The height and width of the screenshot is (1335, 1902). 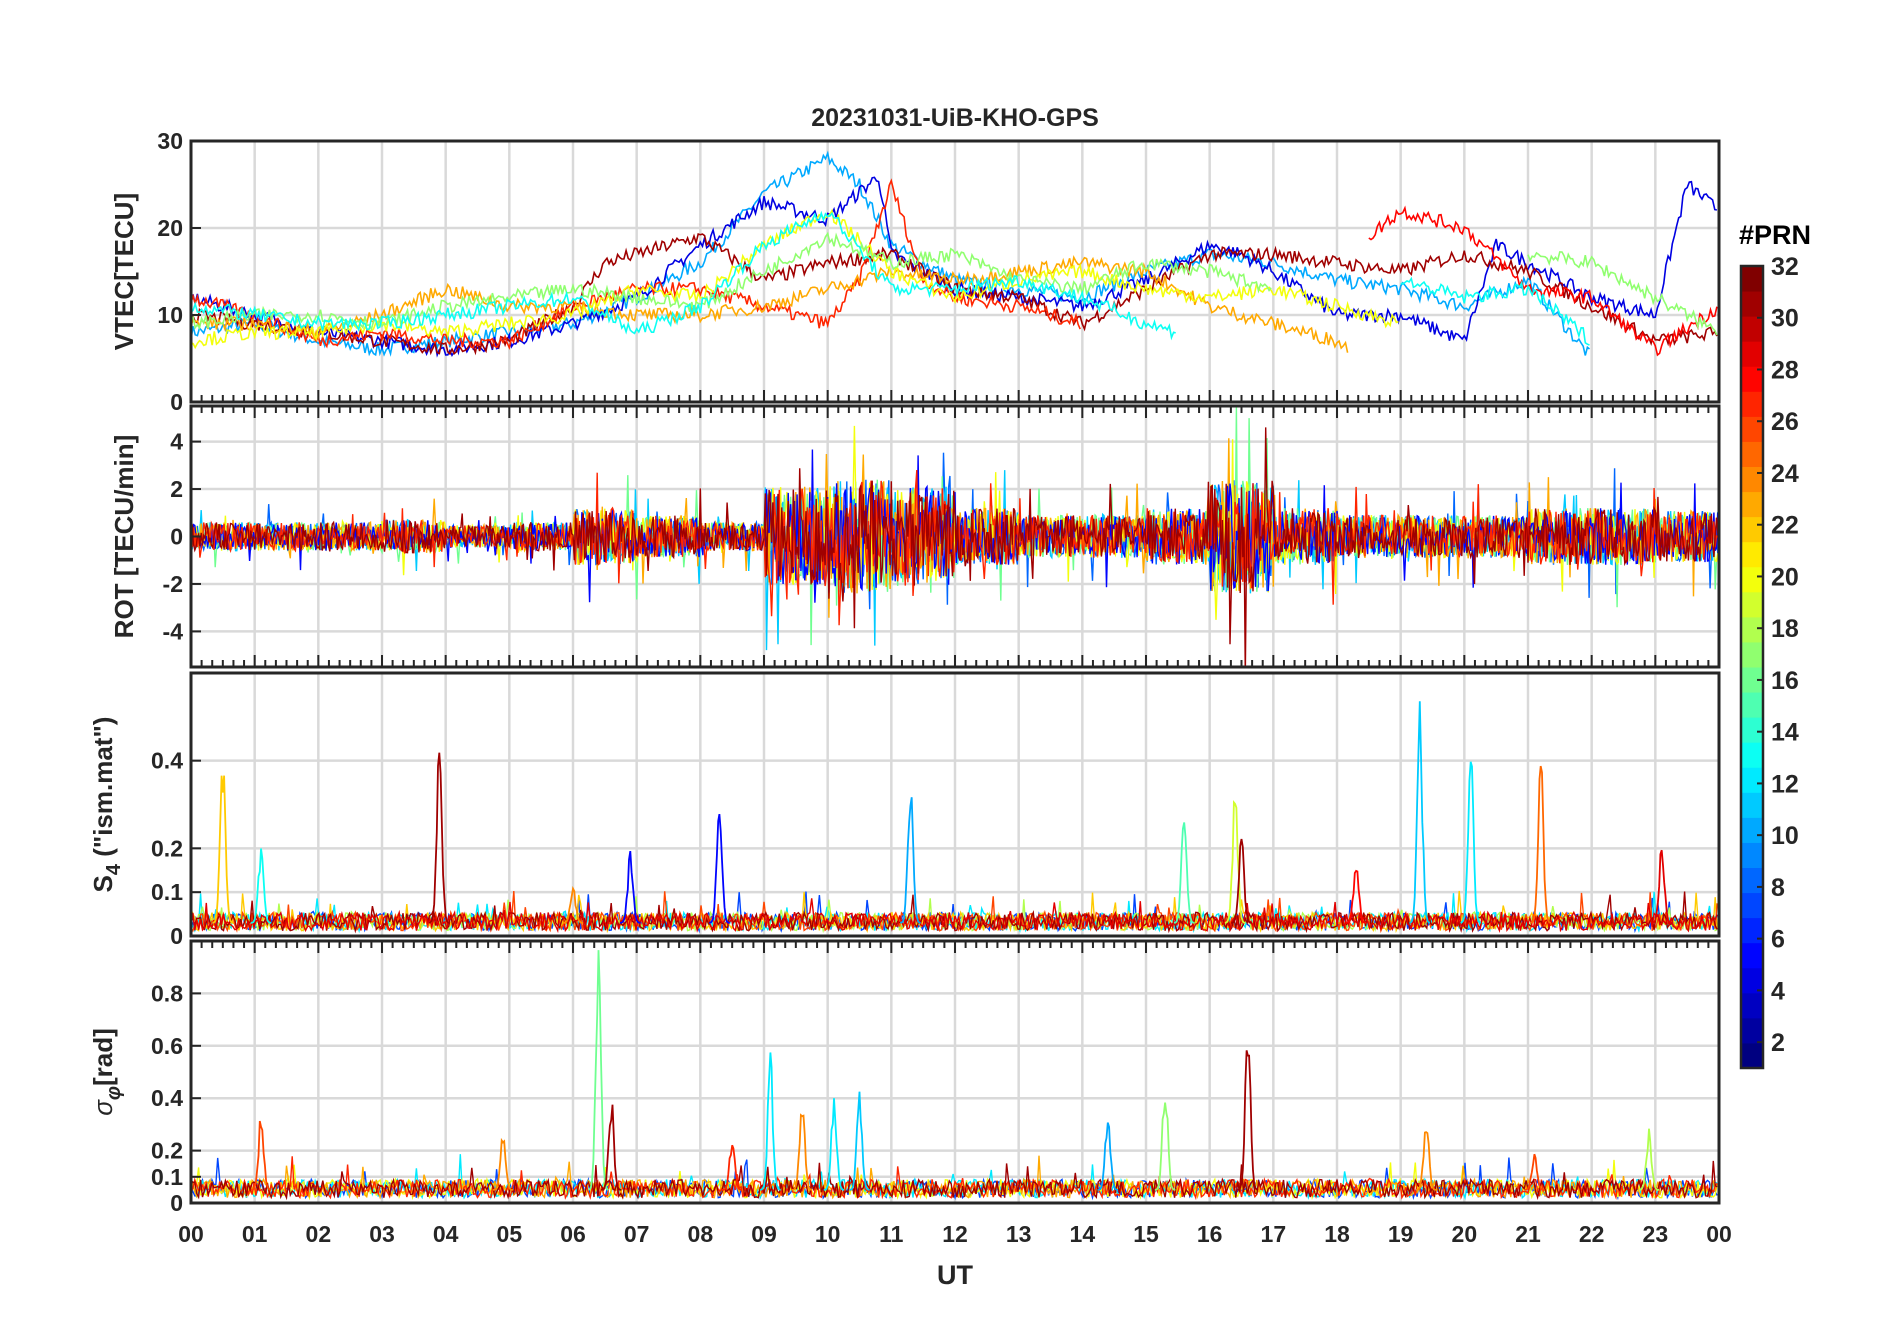 What do you see at coordinates (1083, 1234) in the screenshot?
I see `x-tick-label: 14` at bounding box center [1083, 1234].